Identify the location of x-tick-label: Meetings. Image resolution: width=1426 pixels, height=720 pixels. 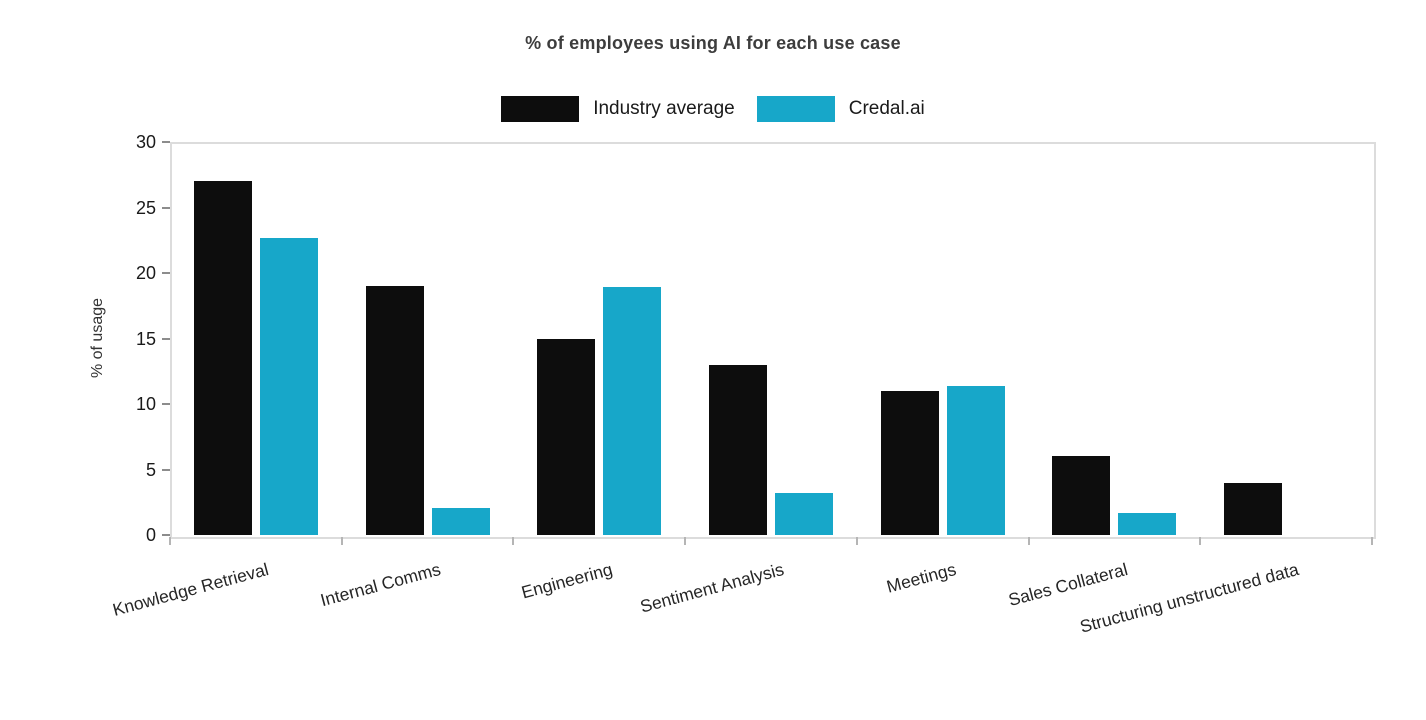
(921, 578).